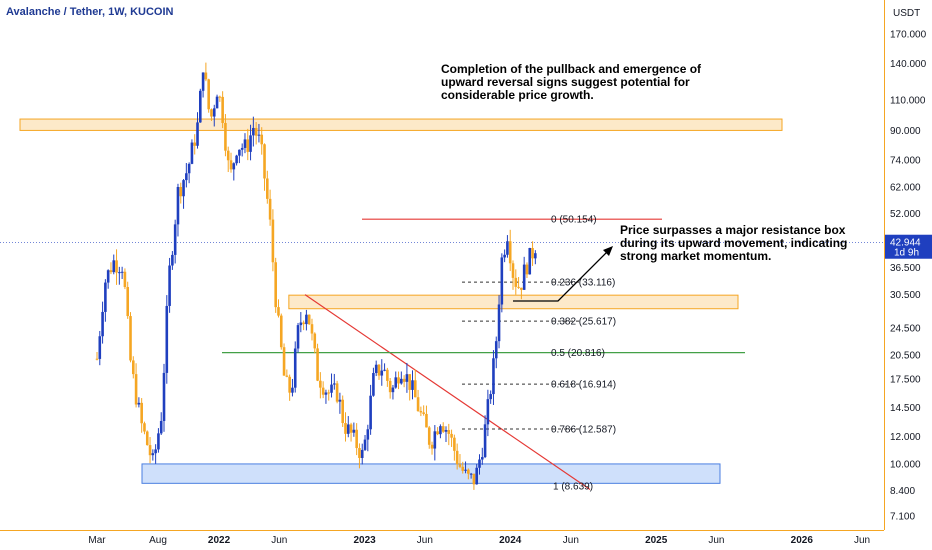 The width and height of the screenshot is (932, 550). Describe the element at coordinates (905, 295) in the screenshot. I see `y-tick-label: 30.500` at that location.